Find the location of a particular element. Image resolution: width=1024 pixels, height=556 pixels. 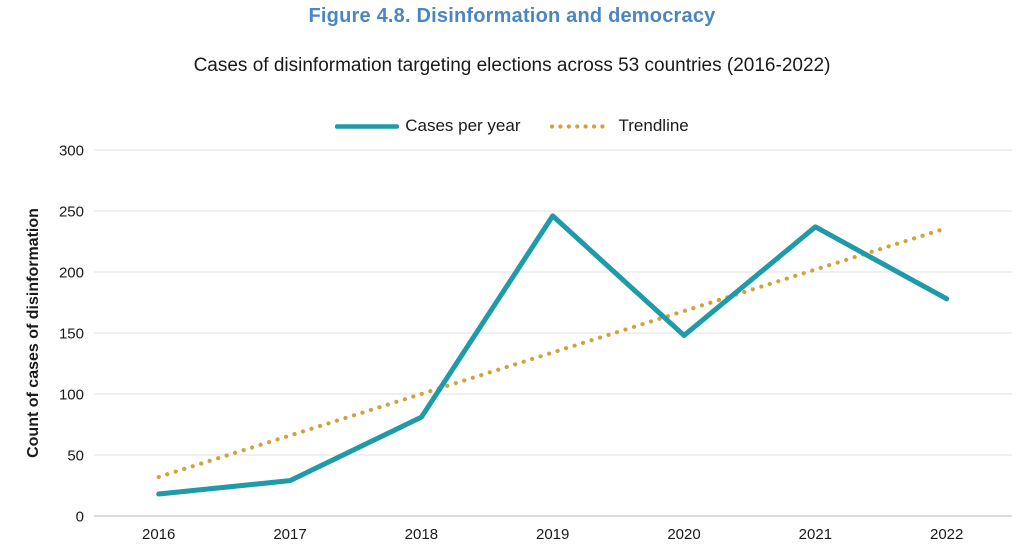

legend-item-trendline: Trendline is located at coordinates (619, 126).